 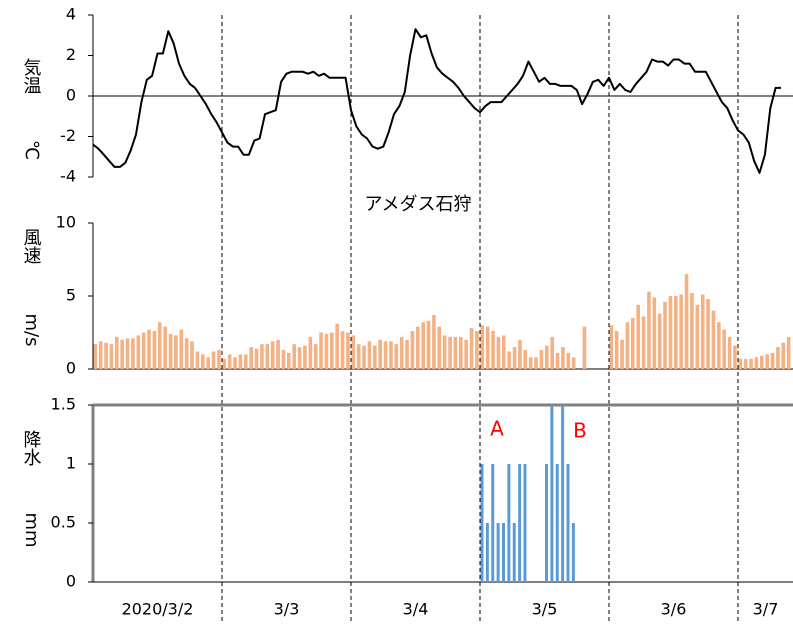 What do you see at coordinates (71, 14) in the screenshot?
I see `y-tick-label: 4` at bounding box center [71, 14].